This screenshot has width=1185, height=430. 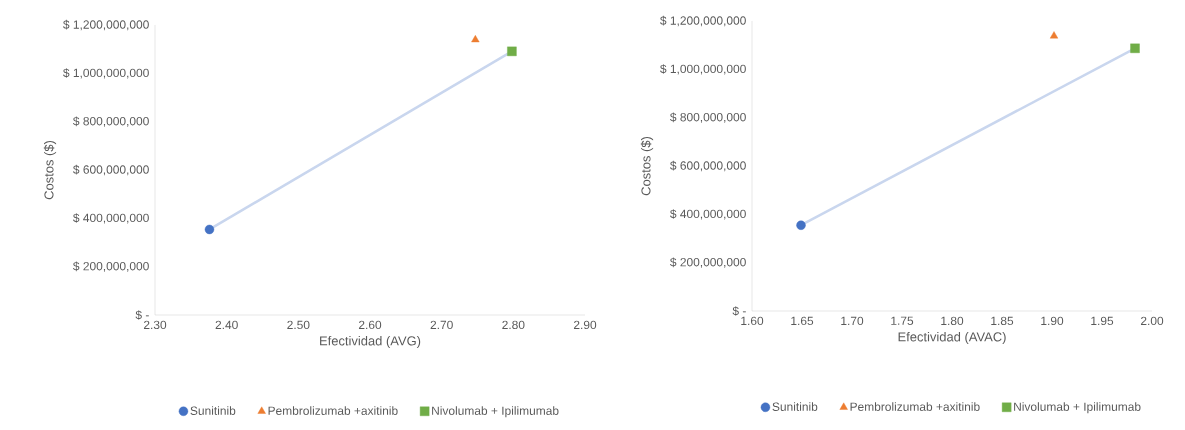 What do you see at coordinates (952, 338) in the screenshot?
I see `x-axis-title: Efectividad (AVAC)` at bounding box center [952, 338].